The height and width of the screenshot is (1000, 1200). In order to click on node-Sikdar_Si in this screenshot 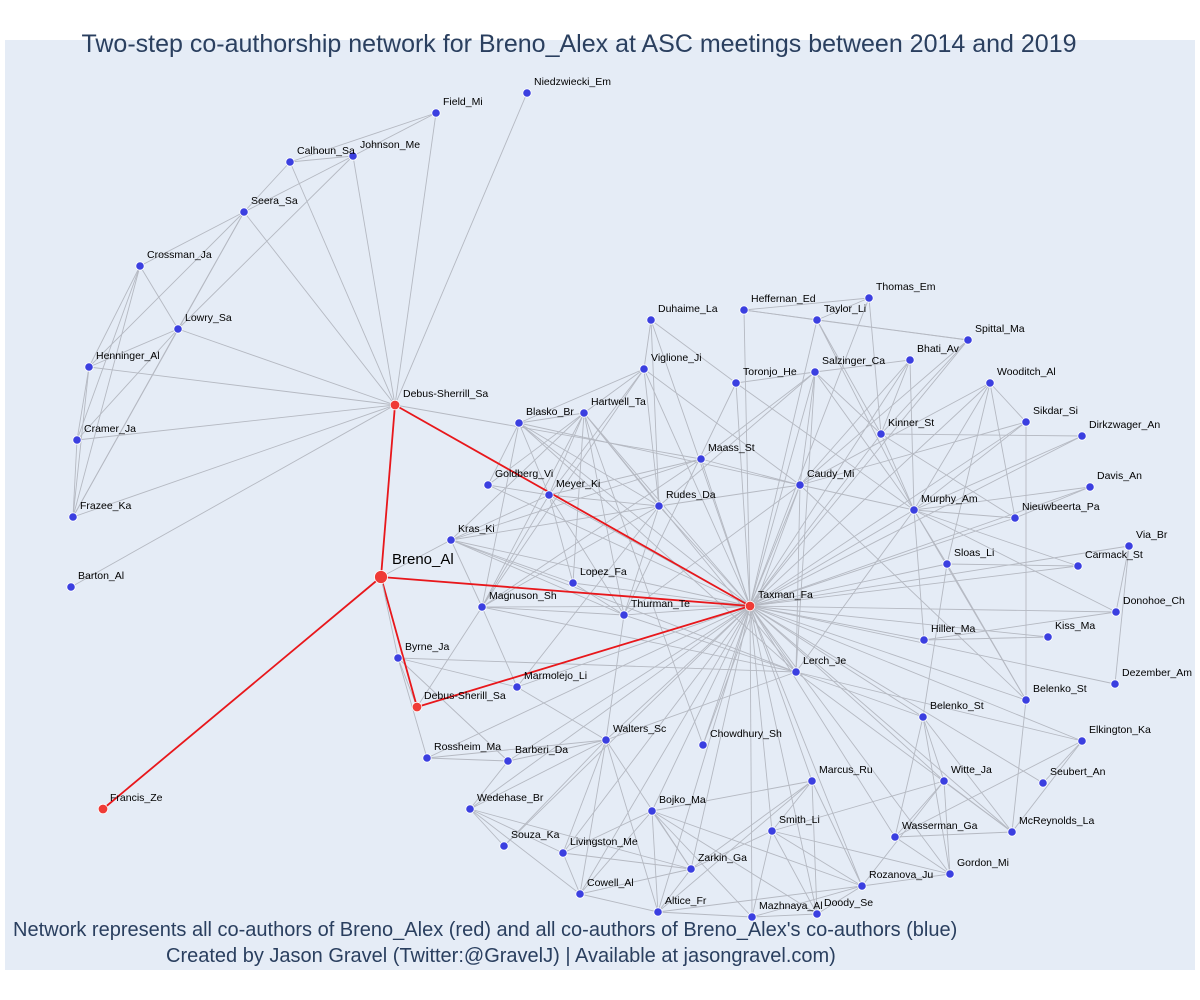, I will do `click(1026, 422)`.